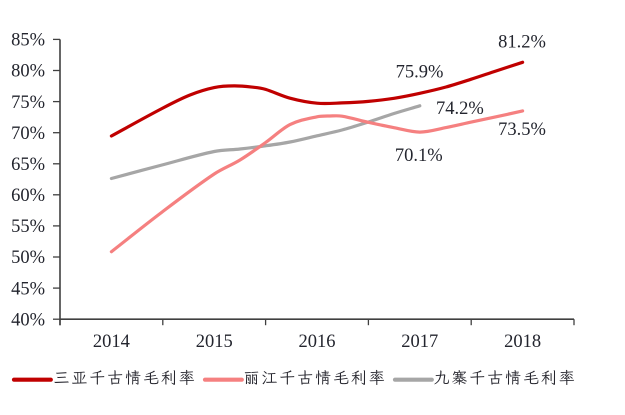 This screenshot has width=625, height=415. What do you see at coordinates (111, 342) in the screenshot?
I see `svg-text: 2014` at bounding box center [111, 342].